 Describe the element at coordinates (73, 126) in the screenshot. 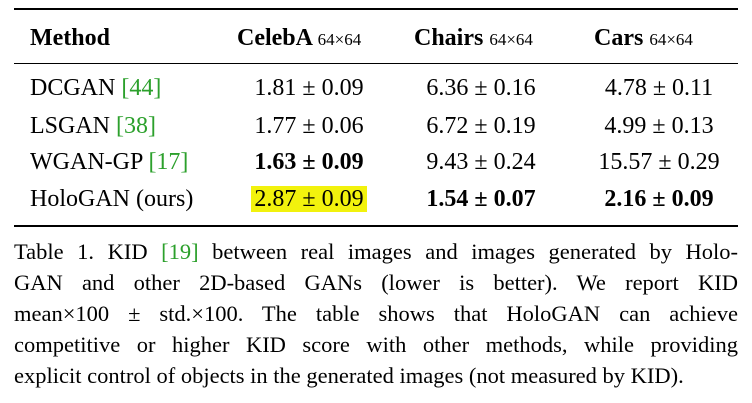

I see `method-name: LSGAN` at that location.